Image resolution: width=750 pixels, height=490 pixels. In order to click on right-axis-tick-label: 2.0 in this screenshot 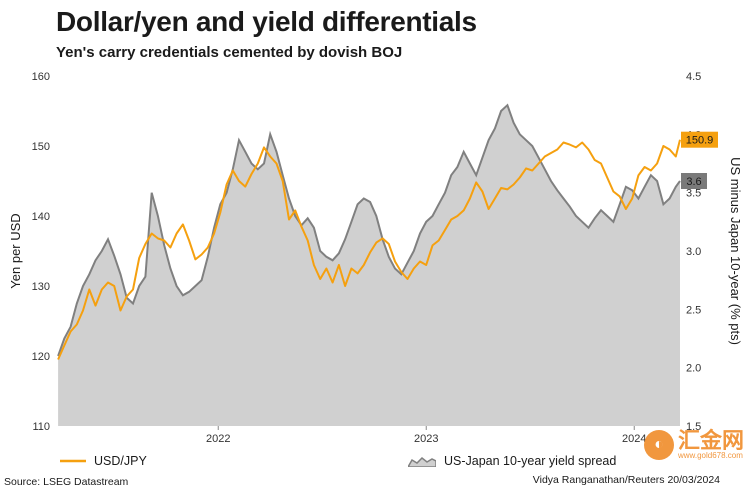, I will do `click(693, 369)`.